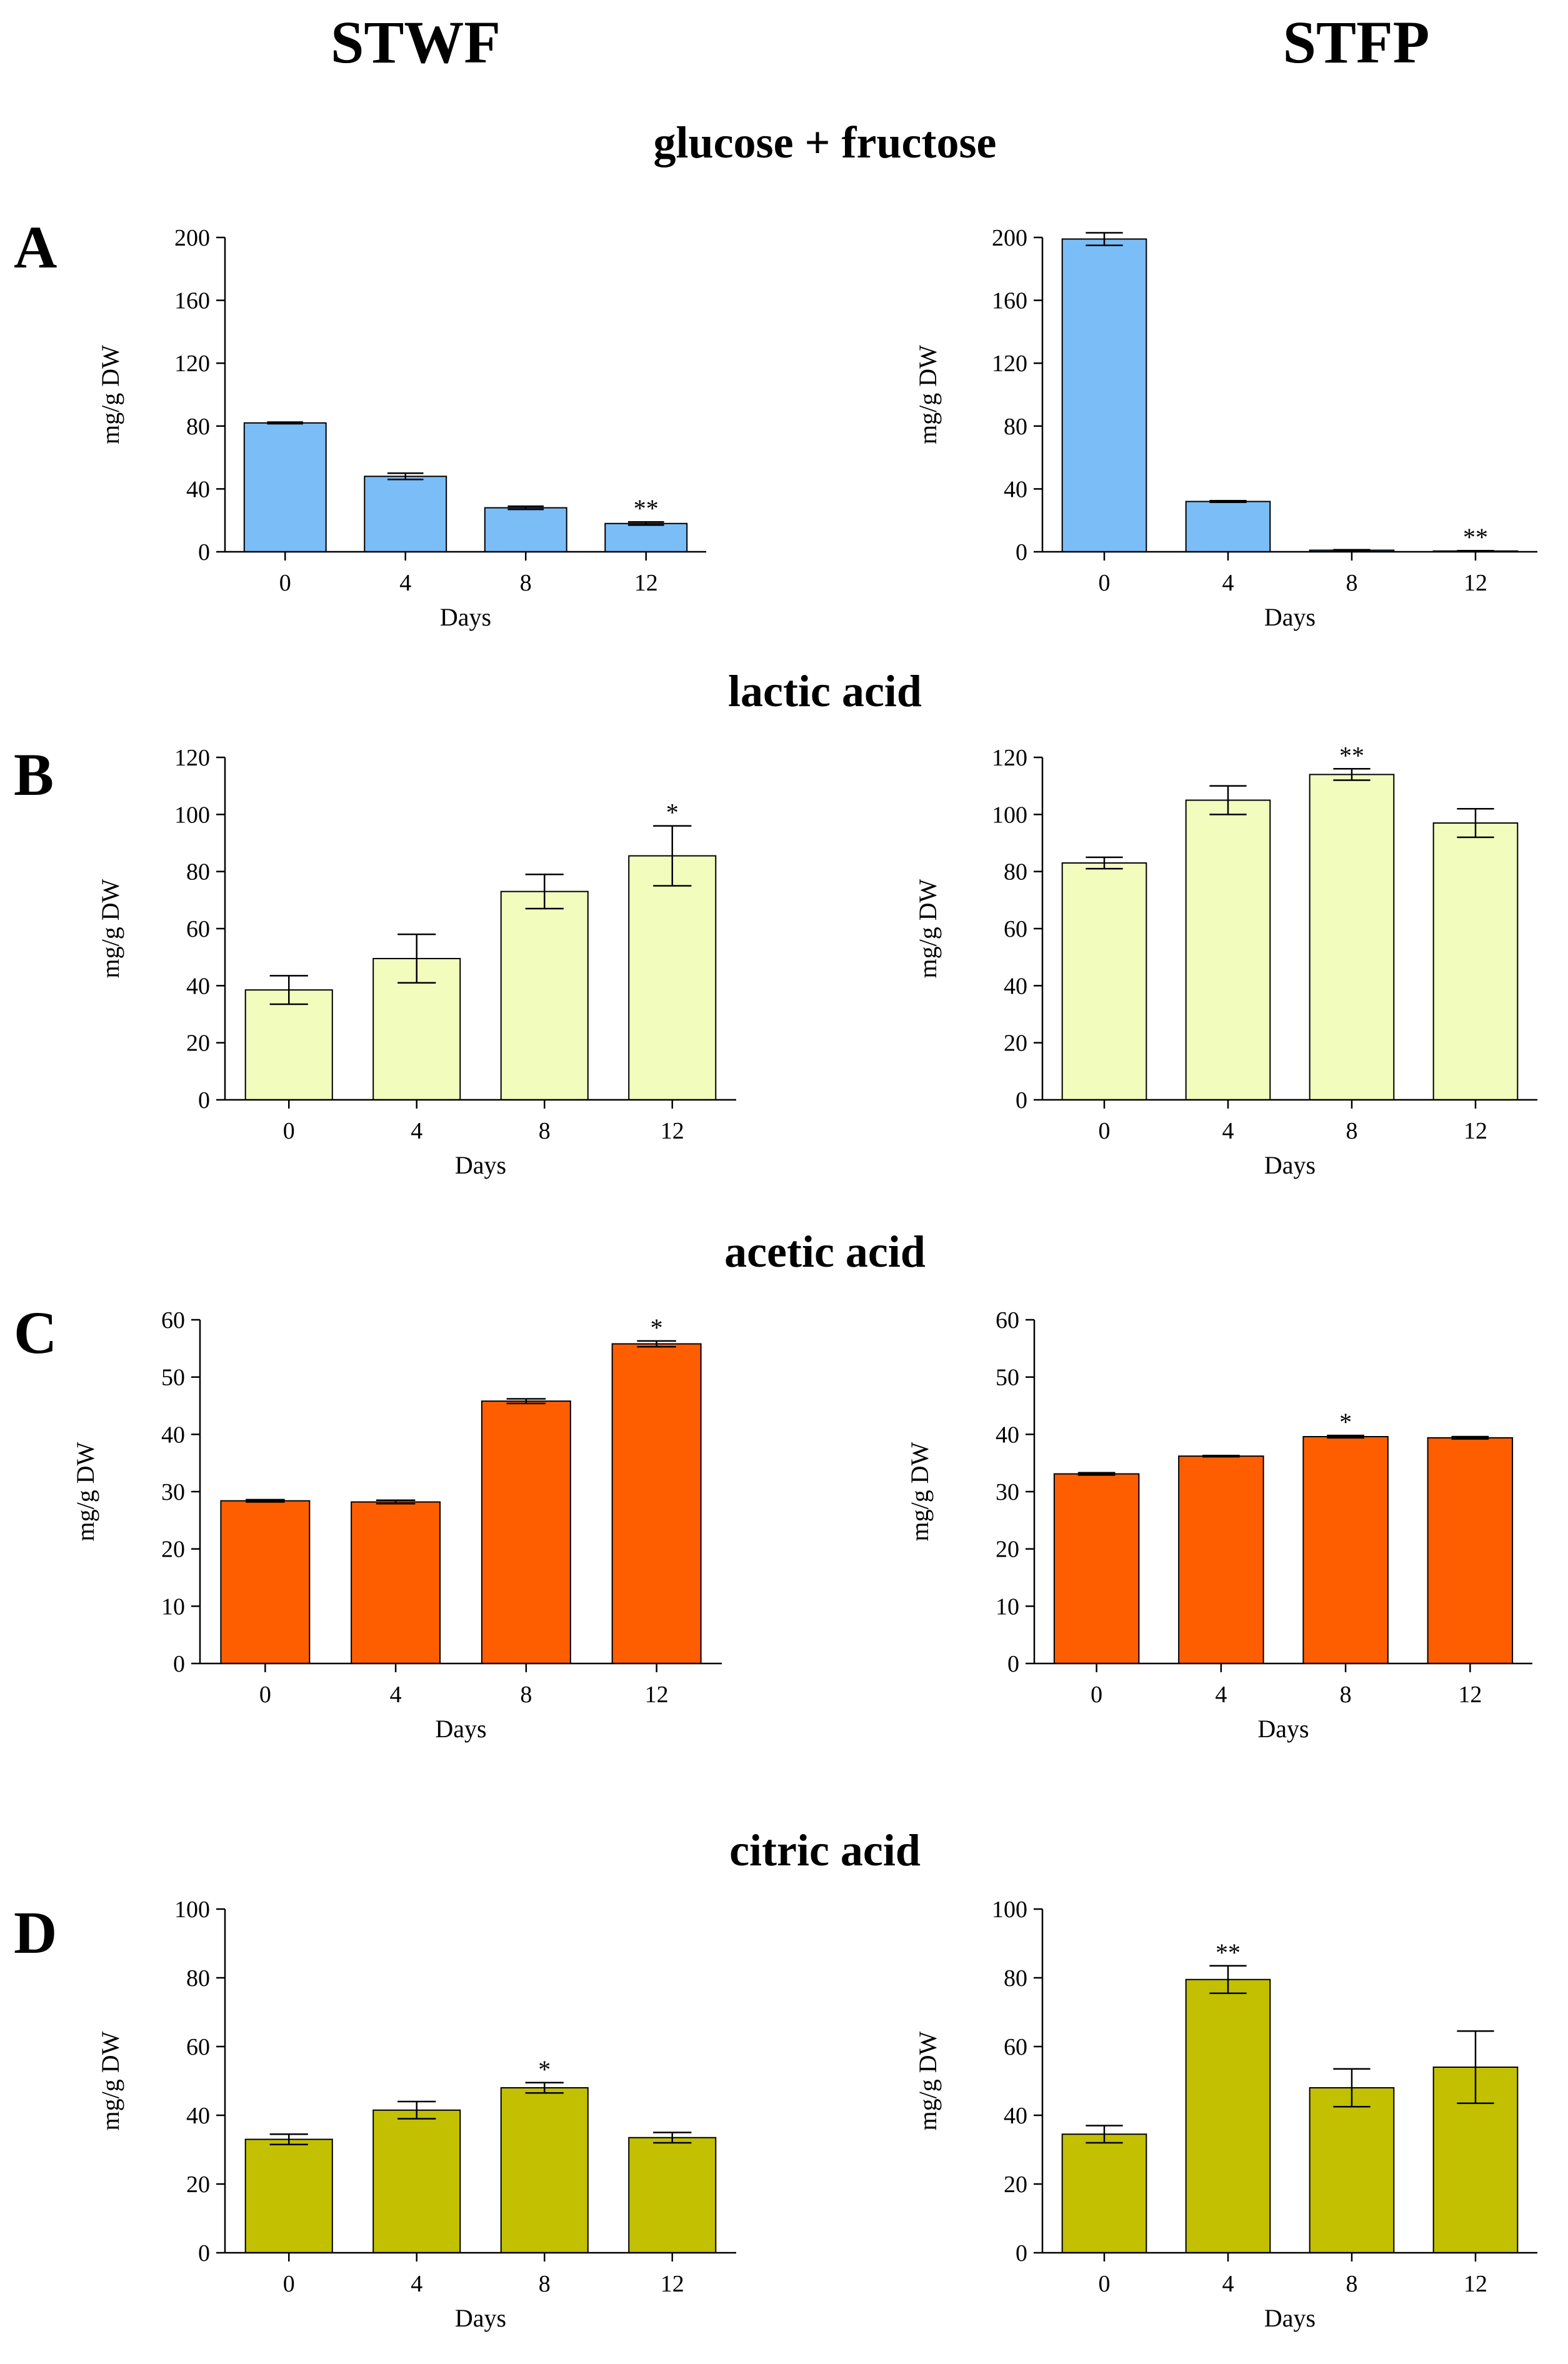  I want to click on row-title-d: citric acid, so click(825, 1850).